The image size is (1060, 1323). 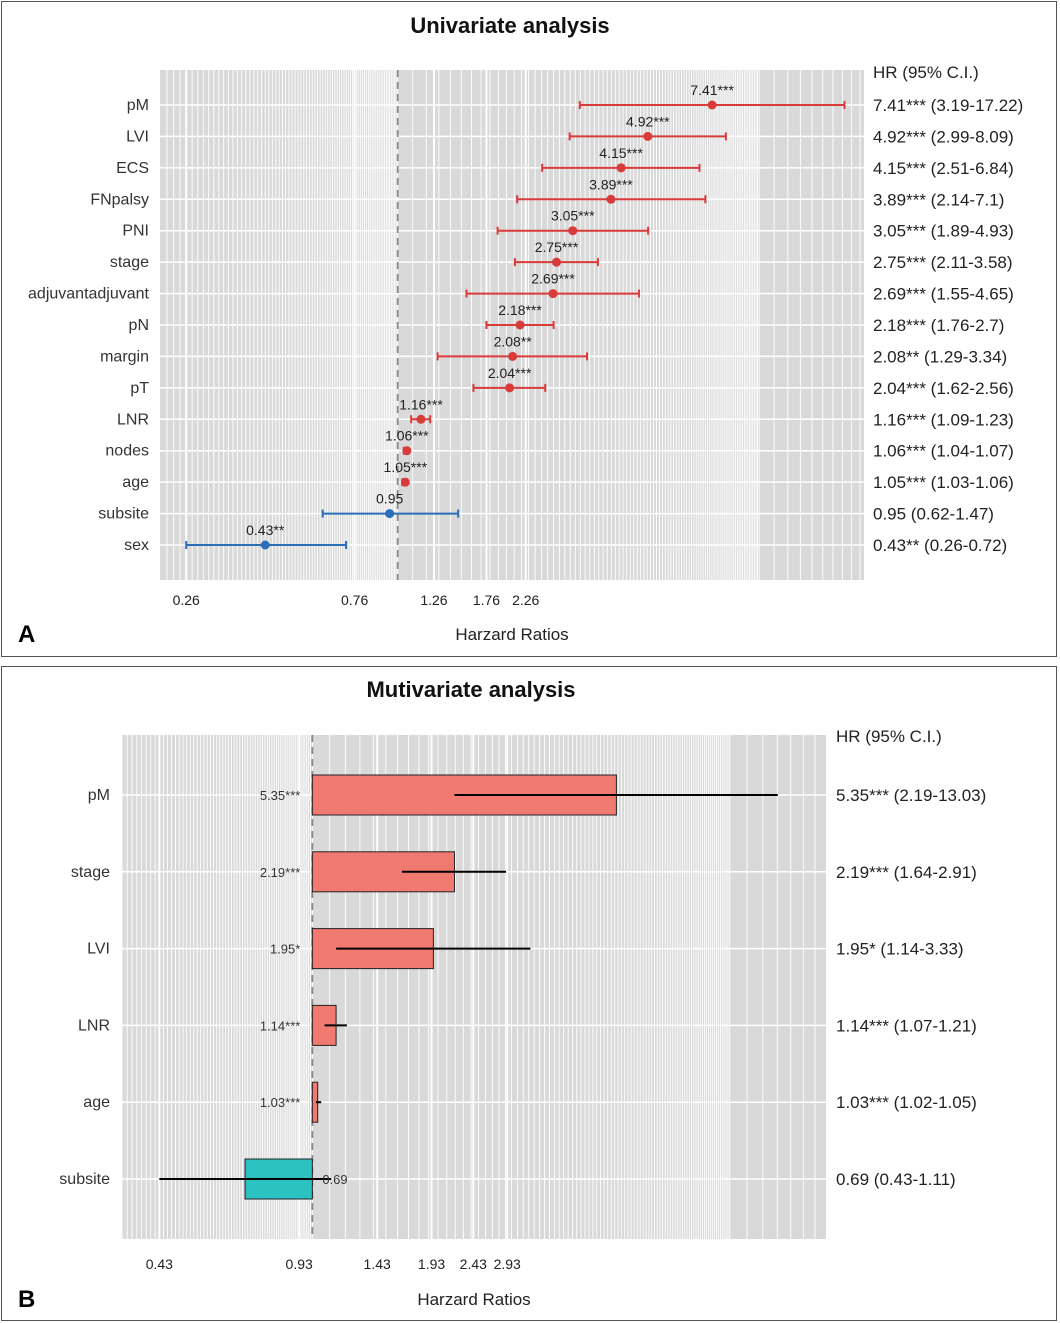 I want to click on hr-ci-text-PNI: 3.05*** (1.89-4.93), so click(x=943, y=231).